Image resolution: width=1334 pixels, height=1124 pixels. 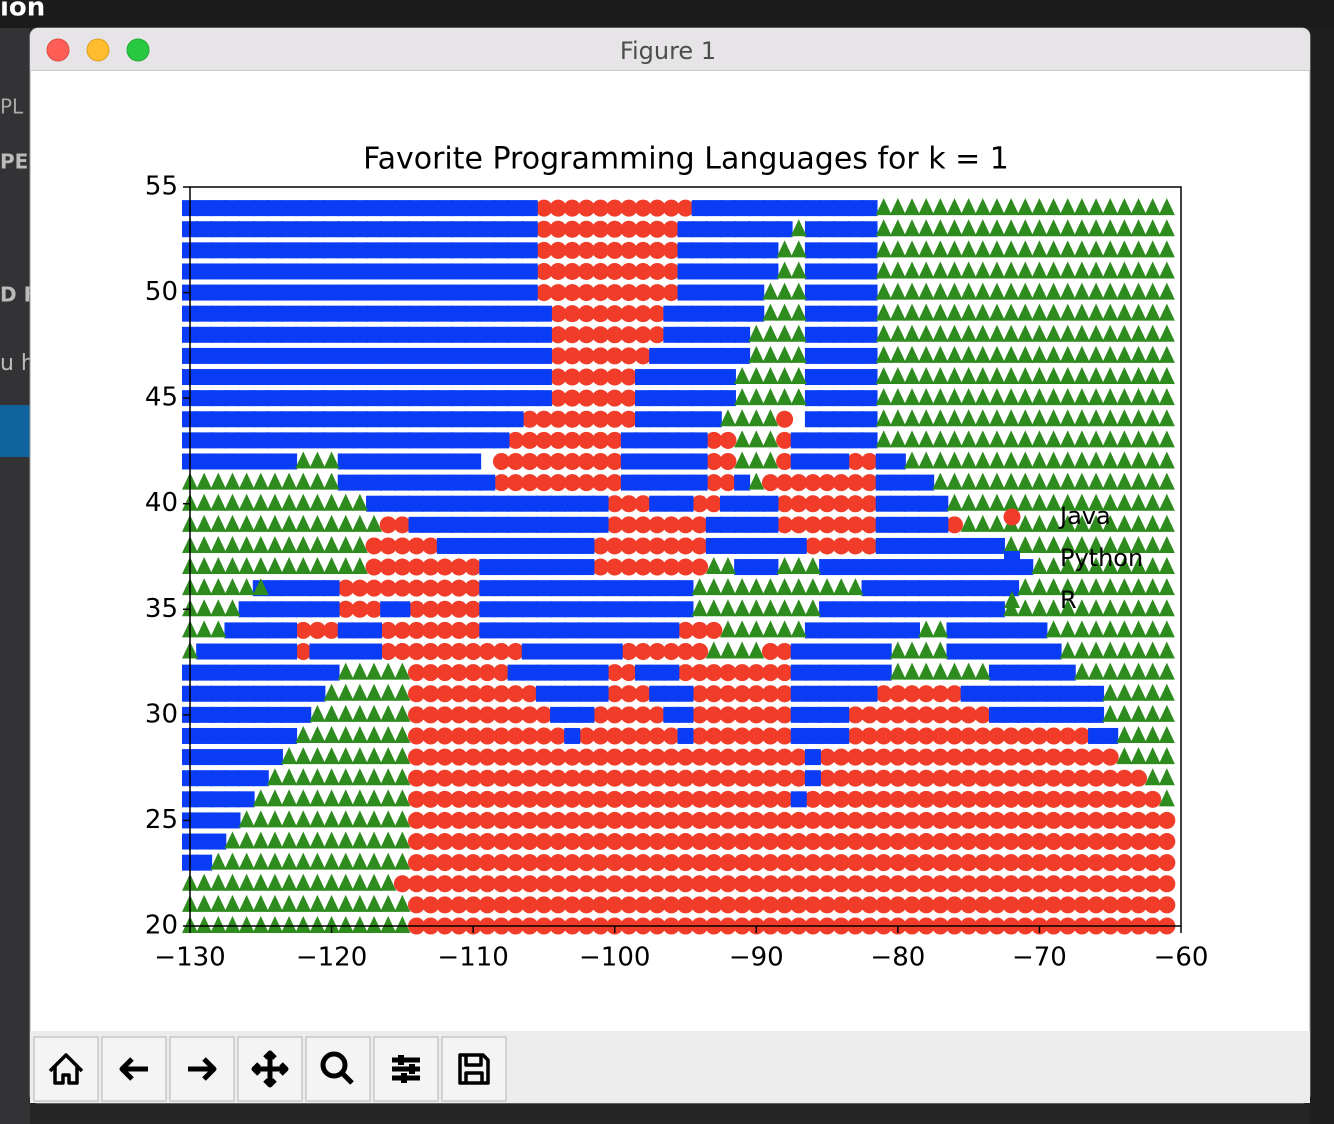 I want to click on minimize-button, so click(x=98, y=50).